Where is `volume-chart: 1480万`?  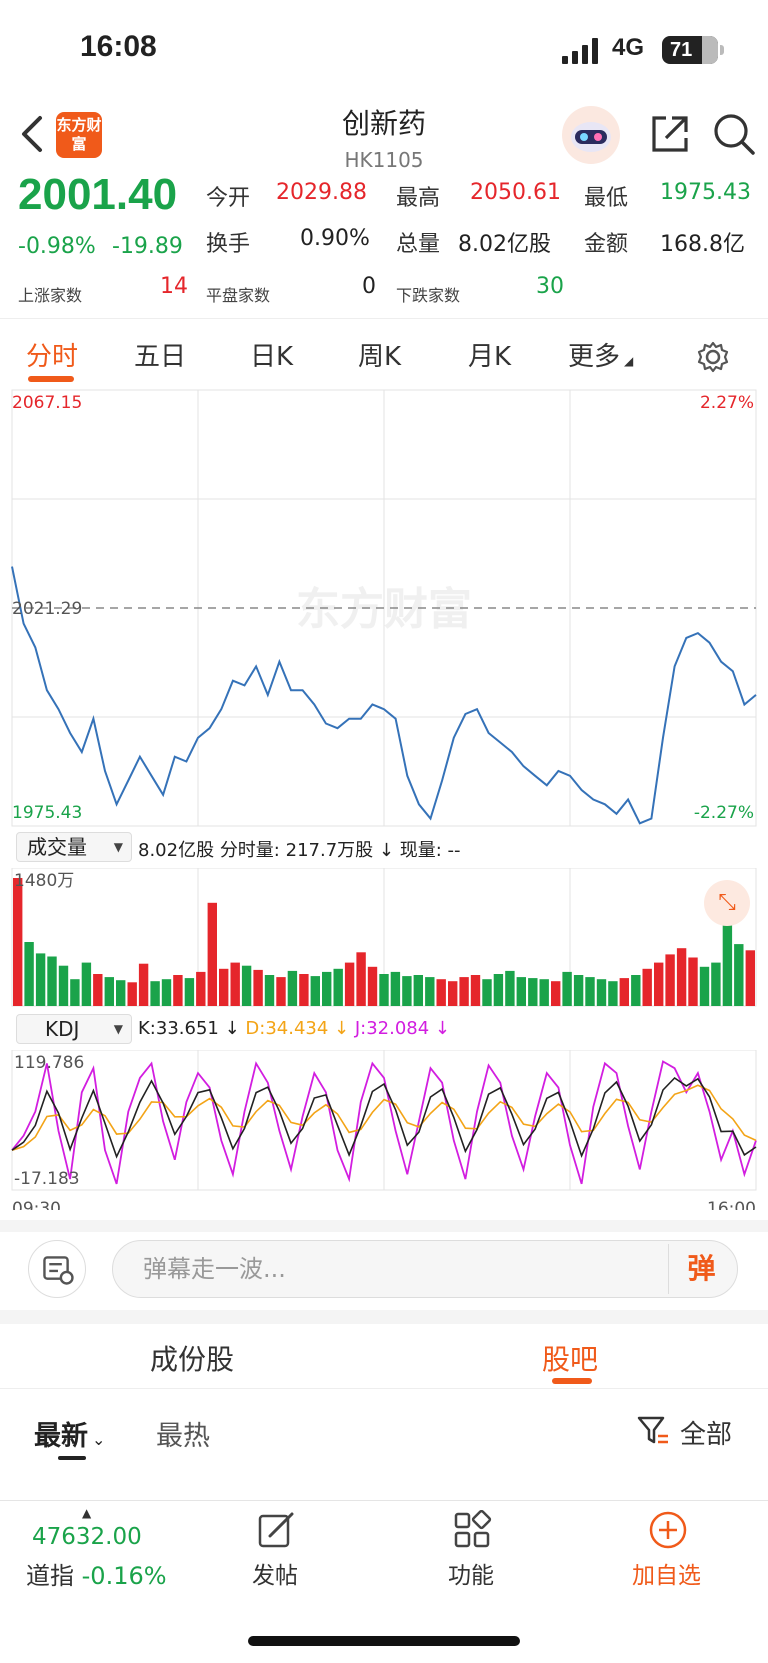 volume-chart: 1480万 is located at coordinates (384, 938).